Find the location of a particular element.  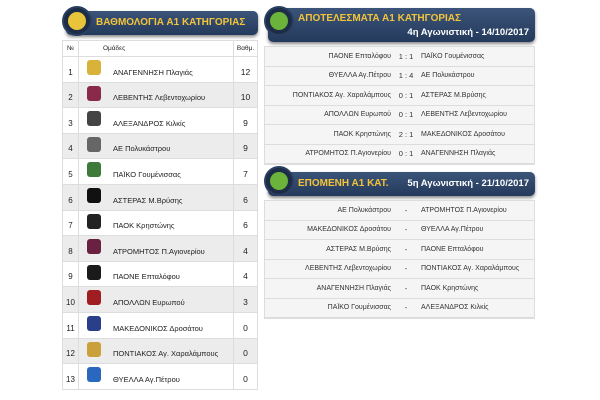

position: 8 is located at coordinates (70, 248).